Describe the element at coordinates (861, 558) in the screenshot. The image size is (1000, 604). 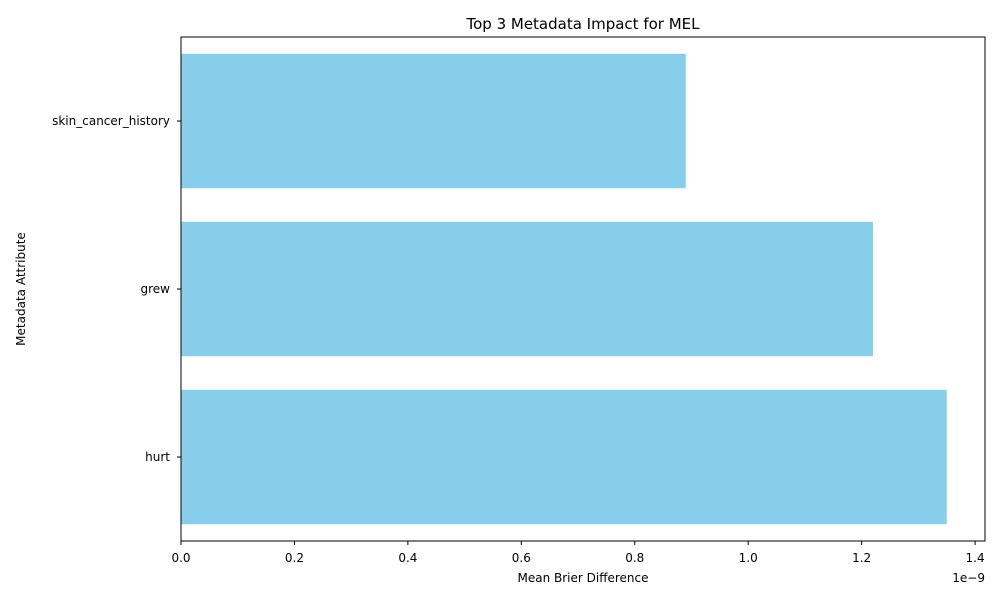
I see `x-tick-label: 1.2` at that location.